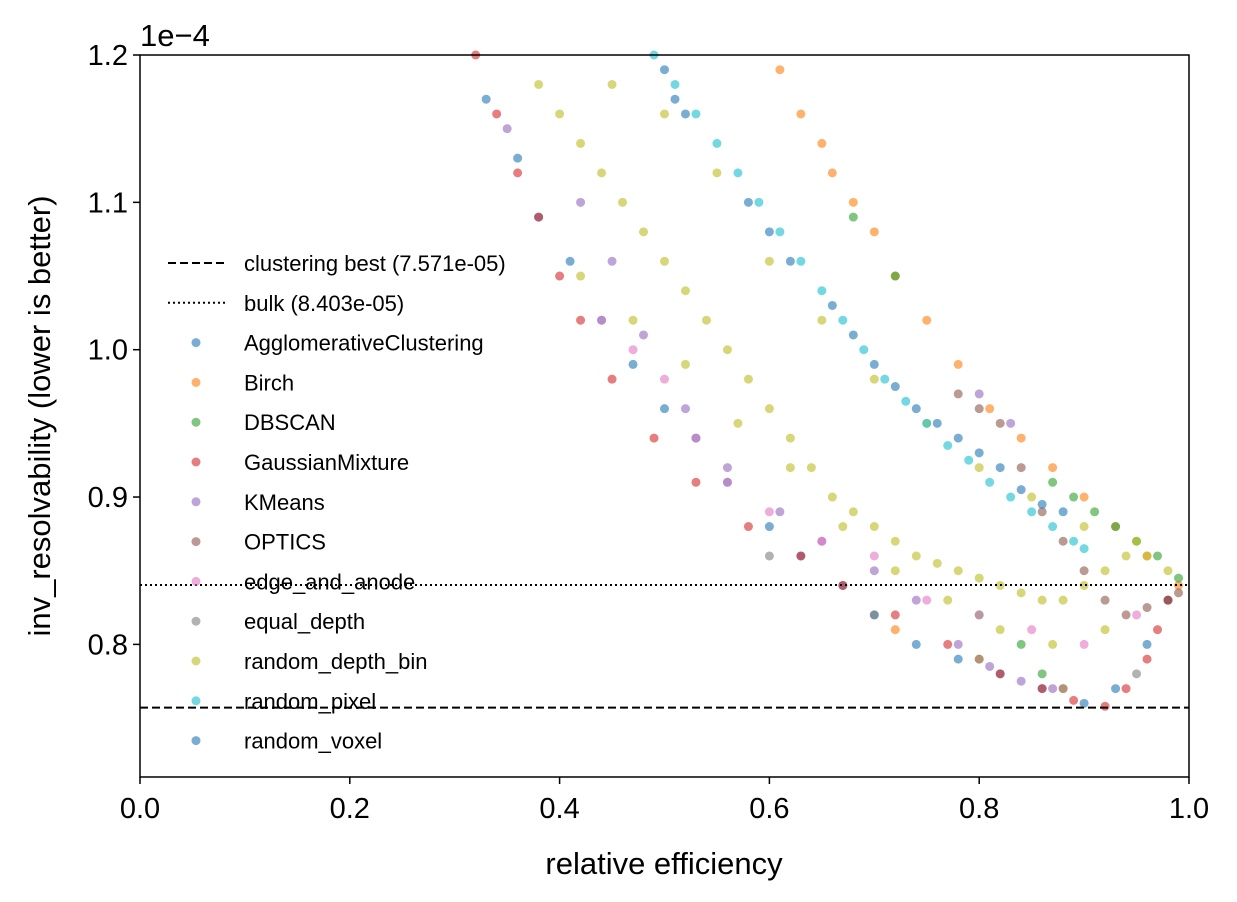 Image resolution: width=1237 pixels, height=902 pixels. I want to click on x-tick-label: 0.2, so click(350, 809).